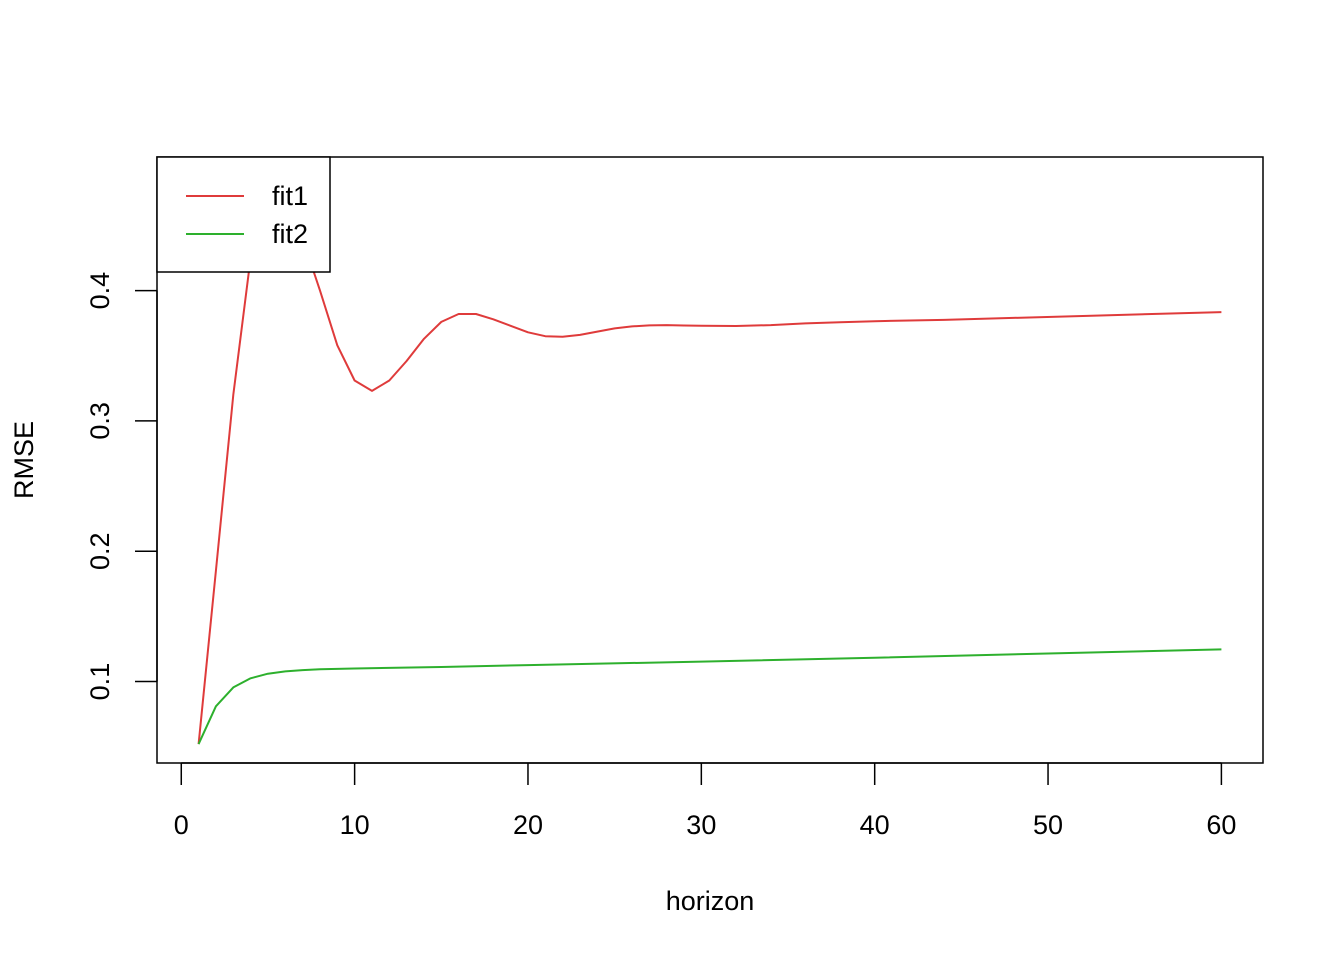 The width and height of the screenshot is (1344, 960). I want to click on y-tick-label: 0.3, so click(100, 421).